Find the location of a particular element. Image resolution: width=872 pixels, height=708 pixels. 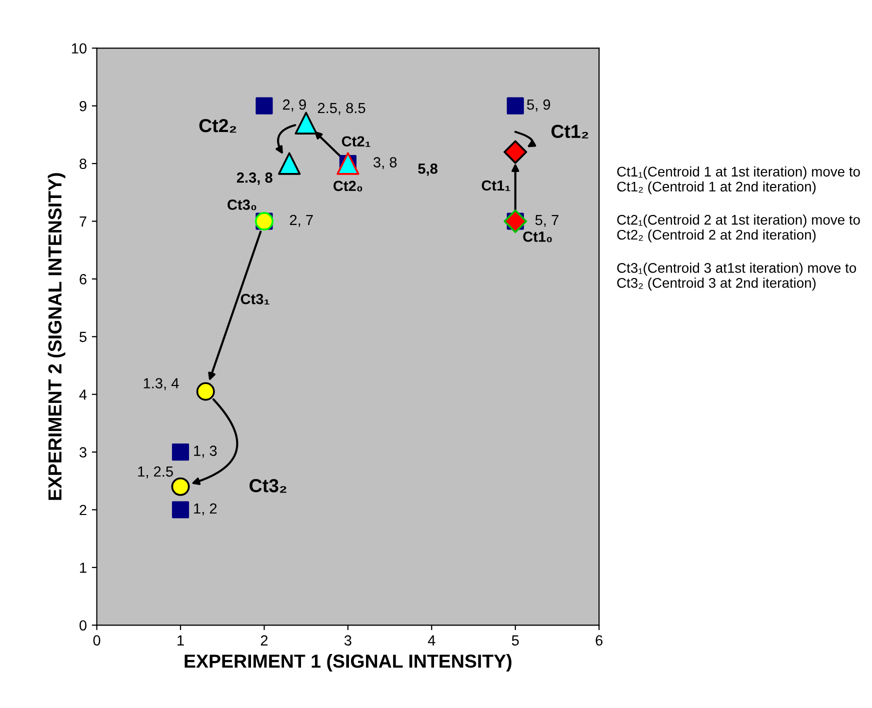

annotation: 2, 9 is located at coordinates (294, 105).